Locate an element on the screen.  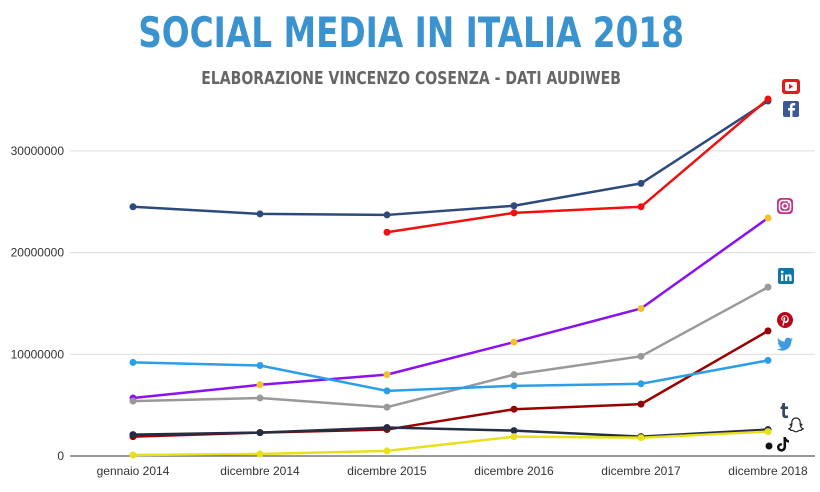
facebook-icon is located at coordinates (791, 109).